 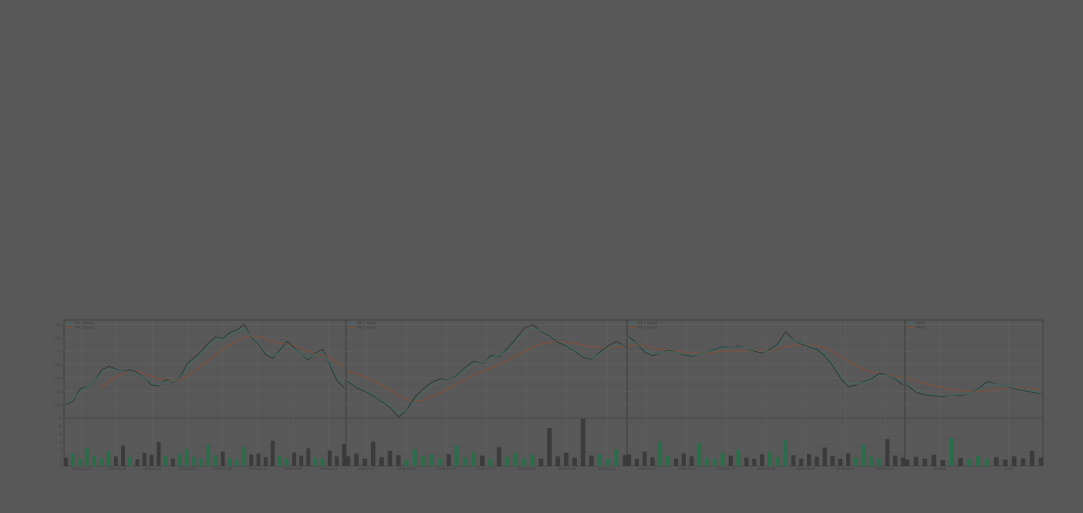 I want to click on volume-tick-label: 12, so click(x=60, y=419).